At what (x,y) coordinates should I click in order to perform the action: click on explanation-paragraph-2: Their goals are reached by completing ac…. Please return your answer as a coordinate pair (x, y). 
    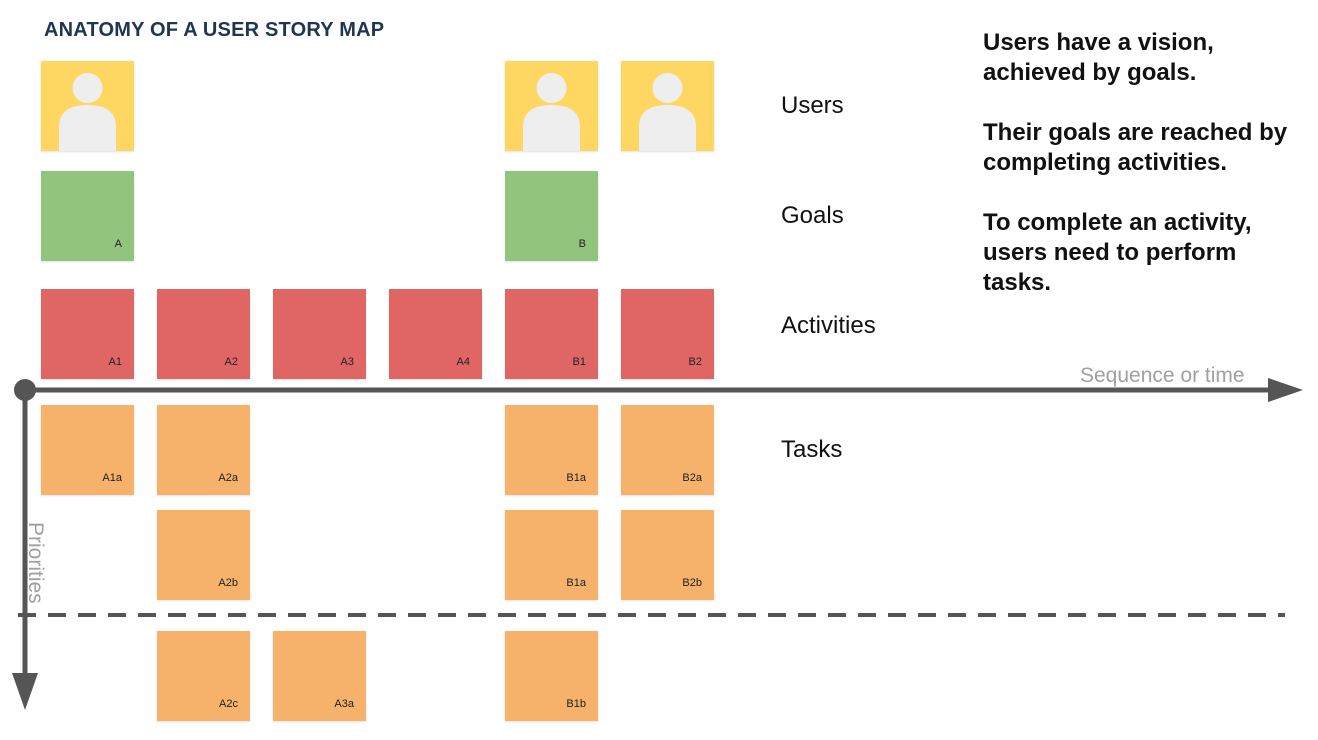
    Looking at the image, I should click on (1135, 147).